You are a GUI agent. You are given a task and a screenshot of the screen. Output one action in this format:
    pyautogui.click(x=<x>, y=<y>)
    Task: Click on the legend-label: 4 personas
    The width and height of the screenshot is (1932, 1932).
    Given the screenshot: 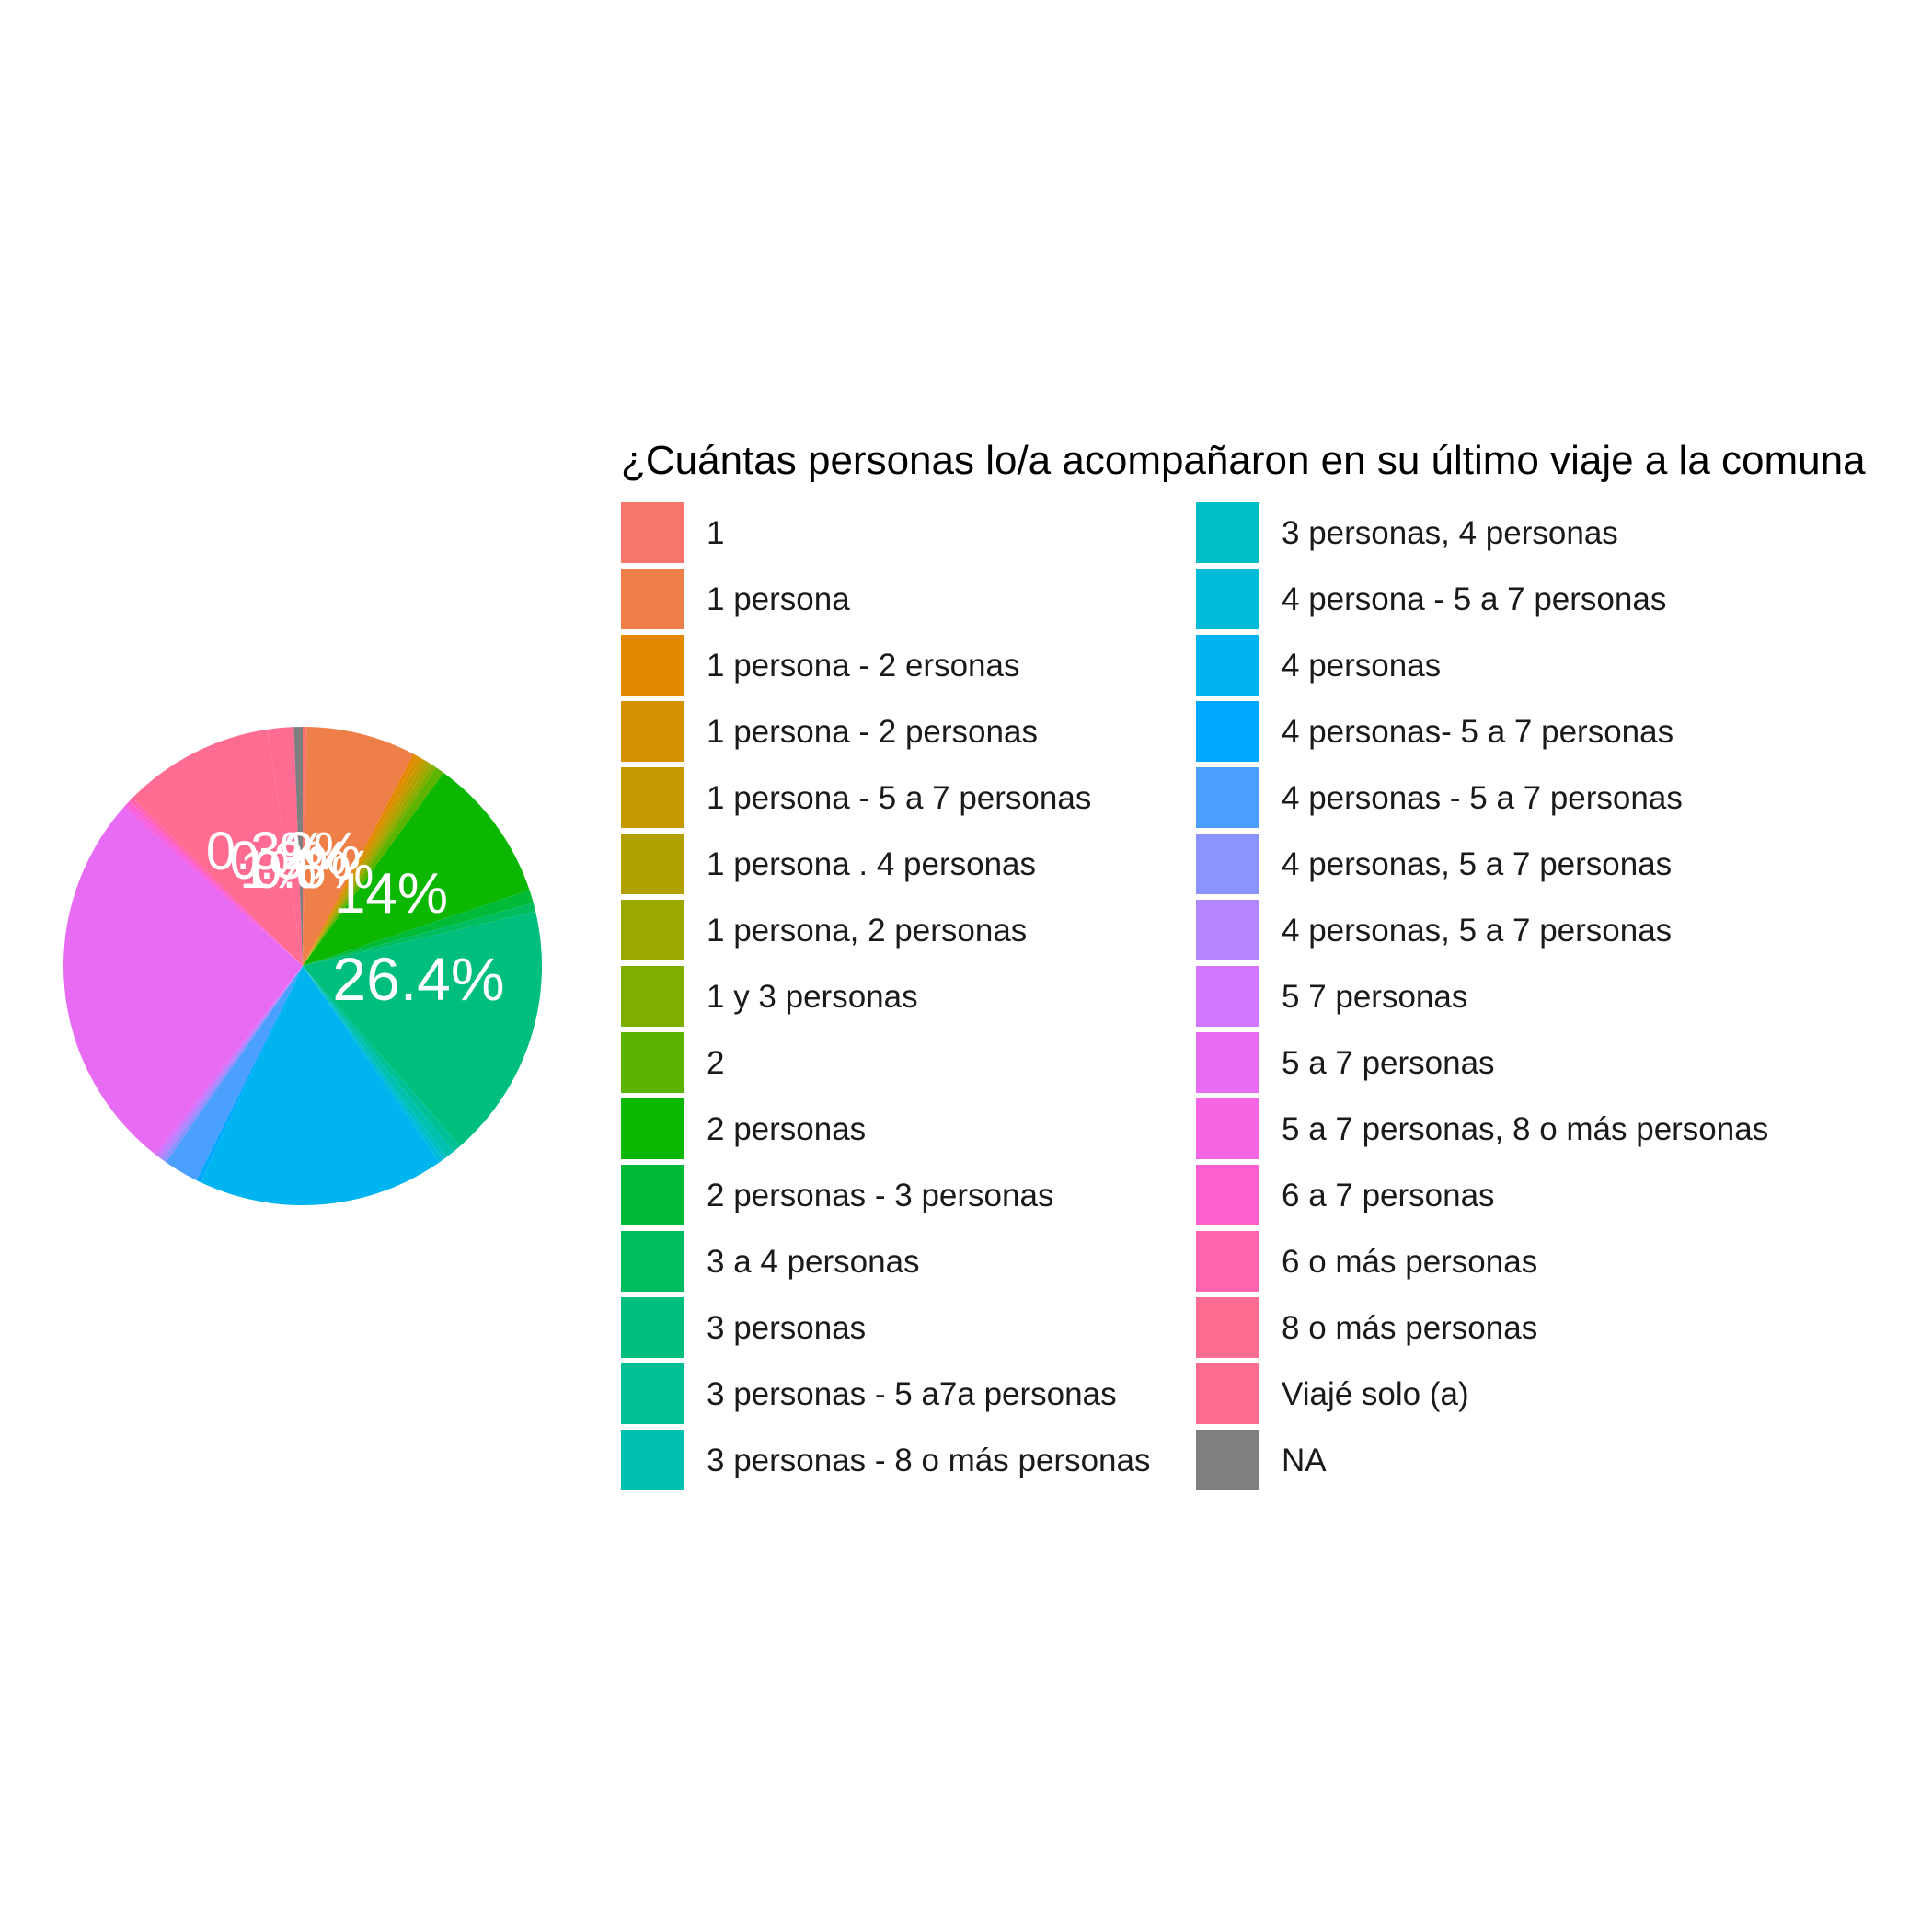 What is the action you would take?
    pyautogui.click(x=1361, y=666)
    